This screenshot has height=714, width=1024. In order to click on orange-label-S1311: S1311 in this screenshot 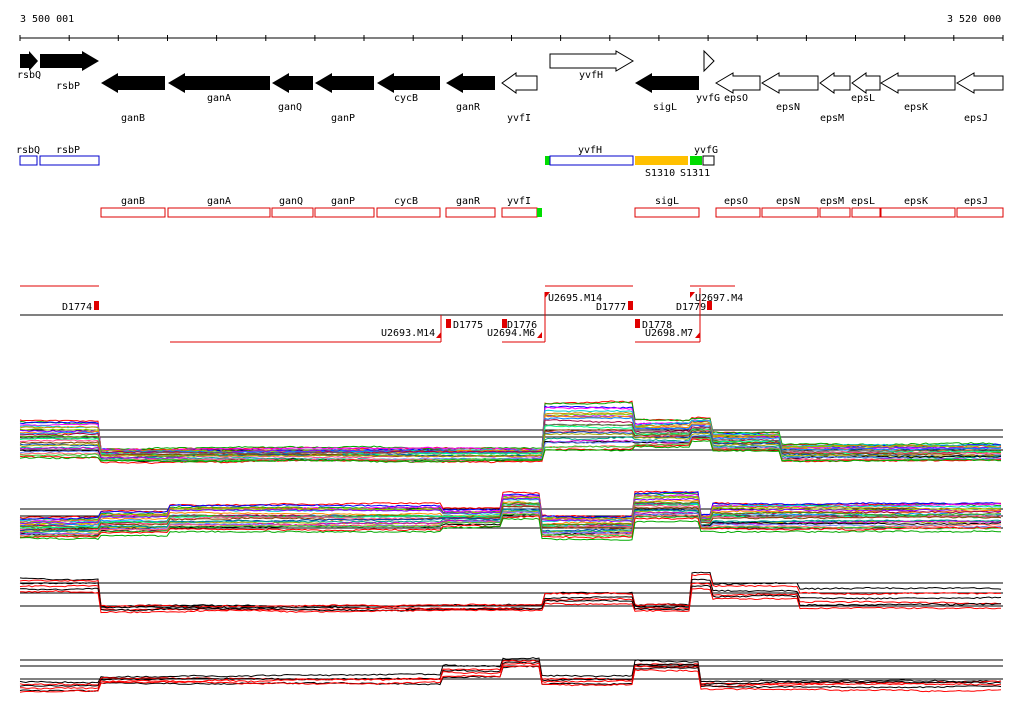, I will do `click(695, 173)`.